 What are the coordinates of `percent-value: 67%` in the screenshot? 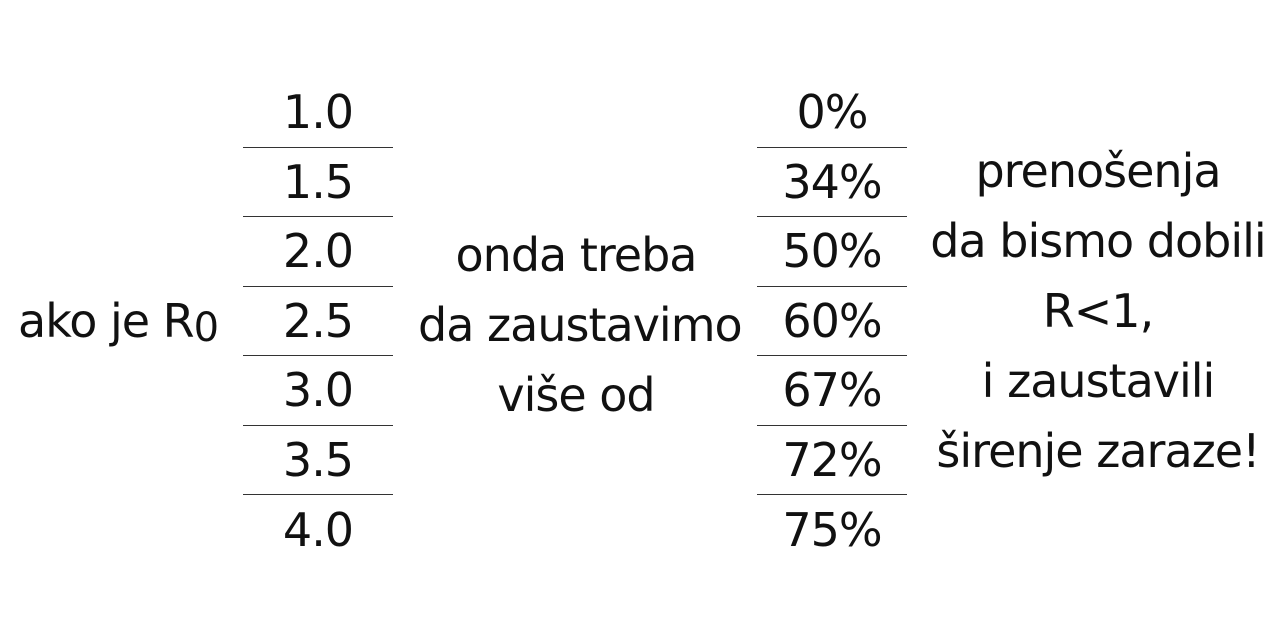 It's located at (832, 391).